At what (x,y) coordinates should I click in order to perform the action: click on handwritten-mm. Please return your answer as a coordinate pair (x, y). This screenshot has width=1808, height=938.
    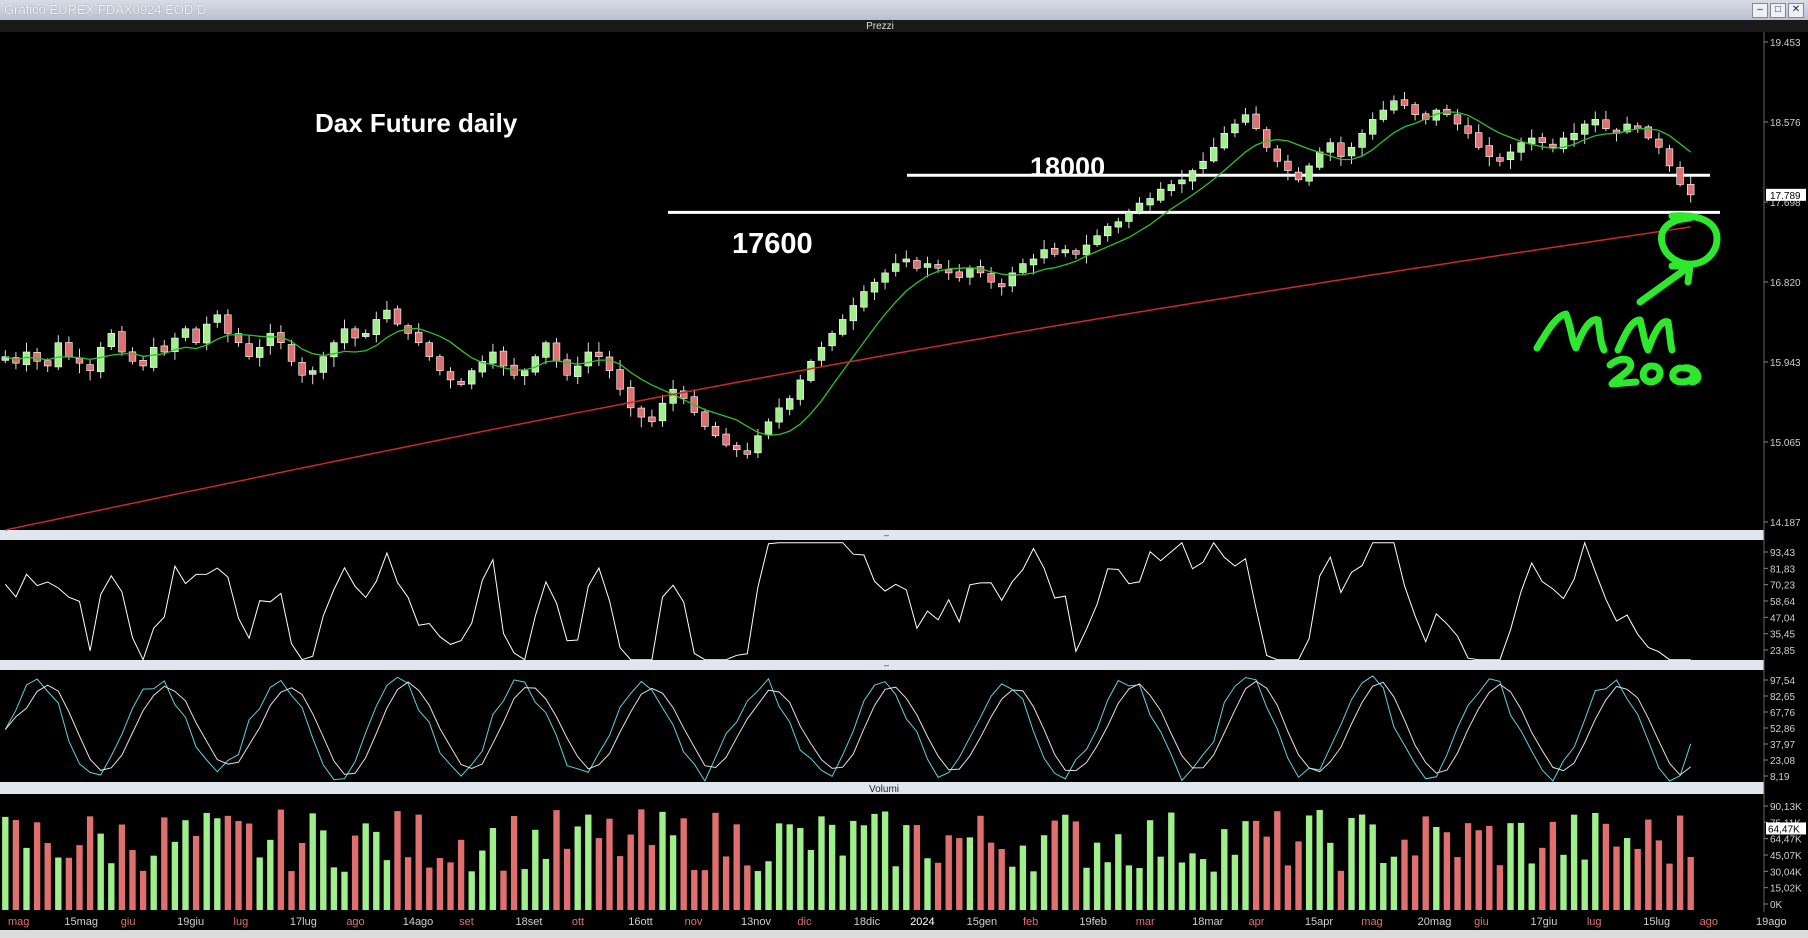
    Looking at the image, I should click on (1604, 332).